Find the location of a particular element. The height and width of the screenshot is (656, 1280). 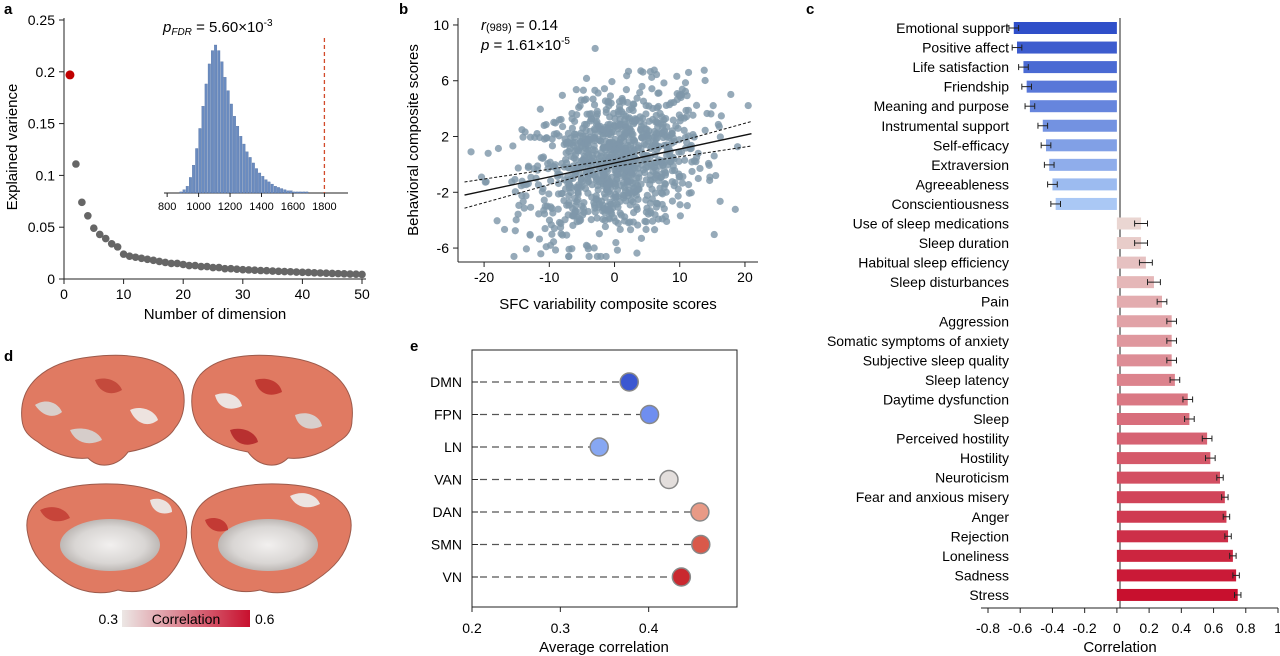

b-x-ticks: -20 -10 0 10 20 is located at coordinates (613, 273).